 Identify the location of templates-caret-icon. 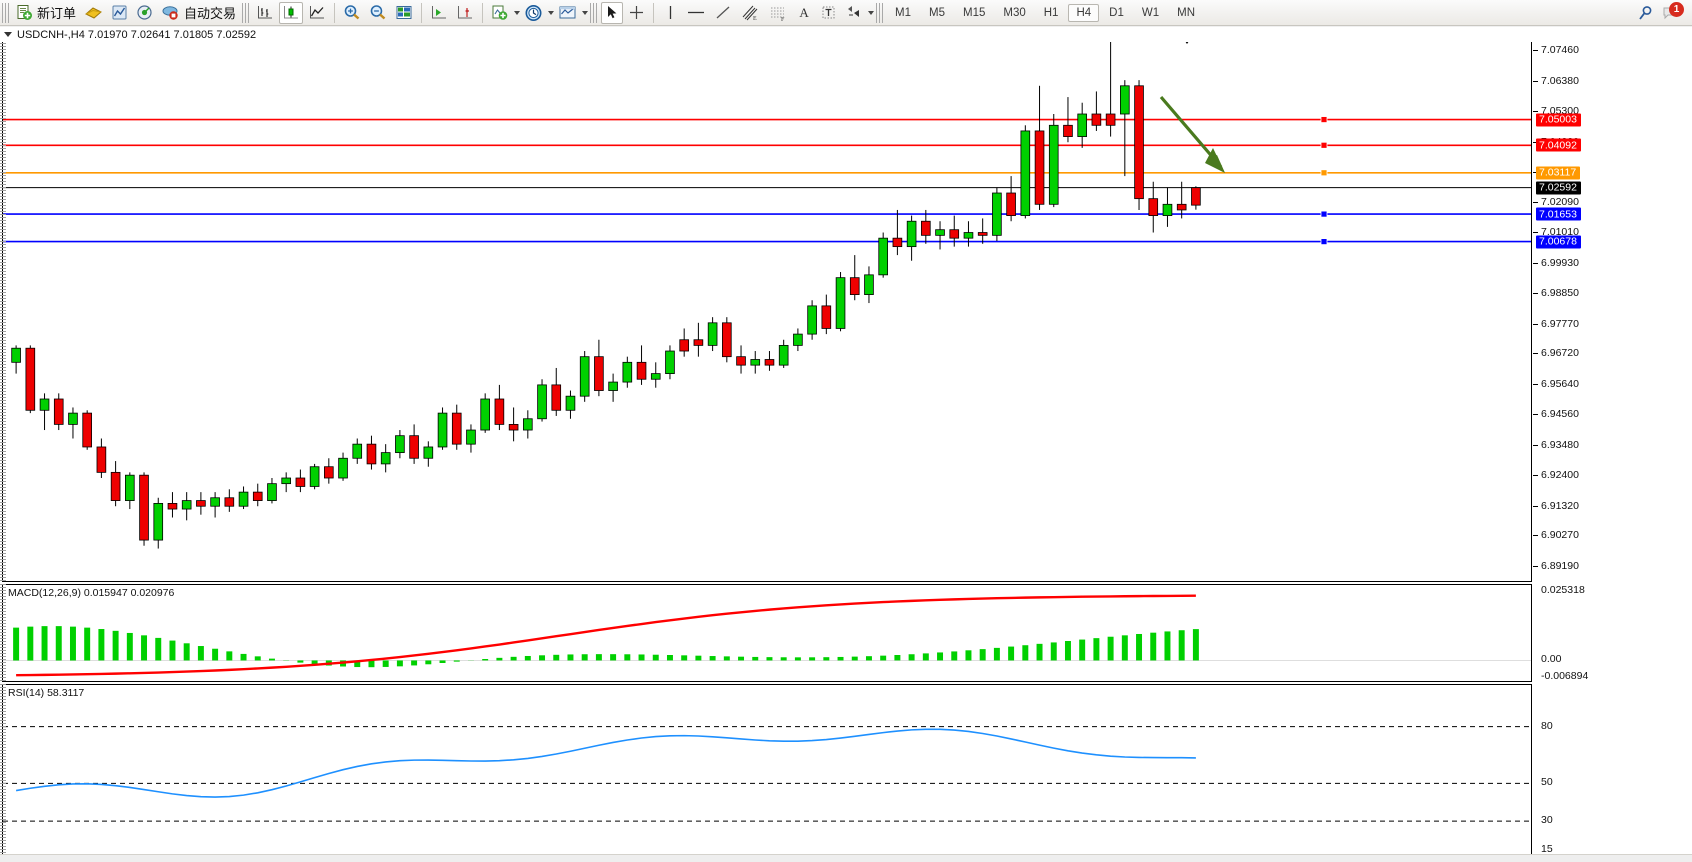
(585, 12).